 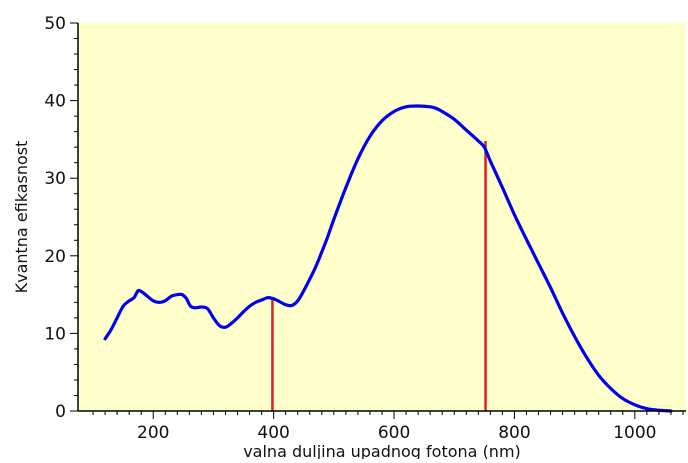 What do you see at coordinates (514, 433) in the screenshot?
I see `x-tick-label: 800` at bounding box center [514, 433].